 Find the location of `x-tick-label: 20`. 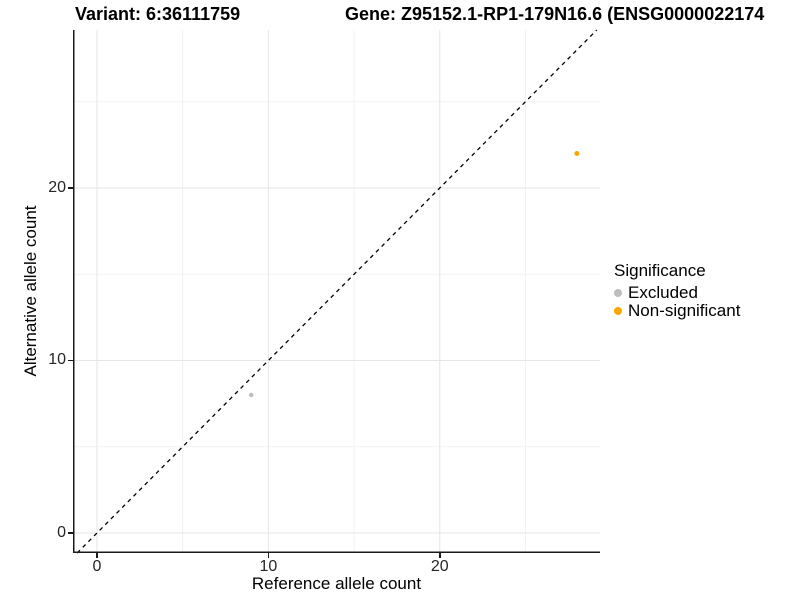

x-tick-label: 20 is located at coordinates (439, 566).